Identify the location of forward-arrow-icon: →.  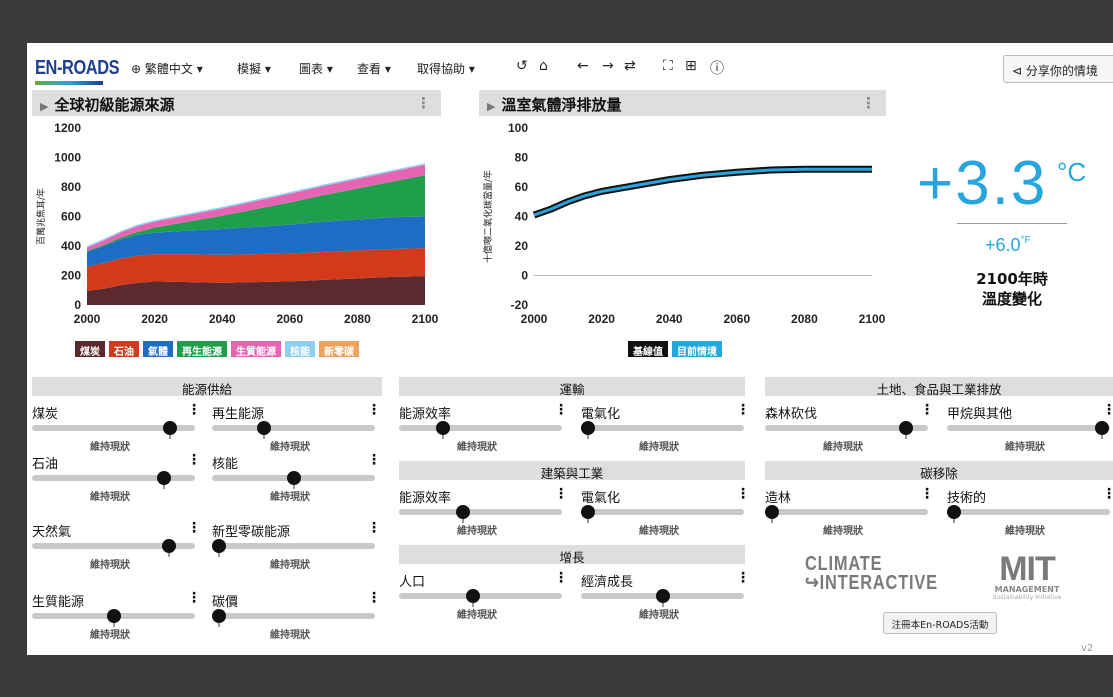
(608, 66).